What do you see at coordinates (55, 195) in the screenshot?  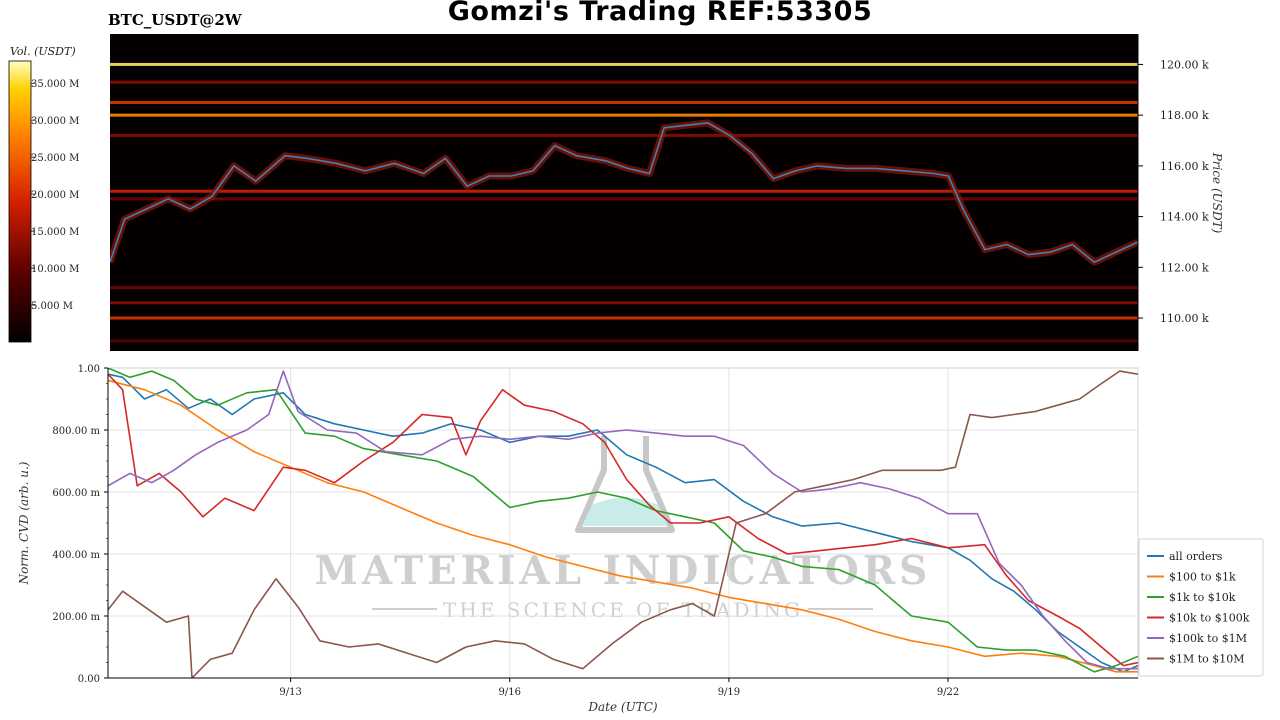 I see `colorbar-tick-label: 20.000 M` at bounding box center [55, 195].